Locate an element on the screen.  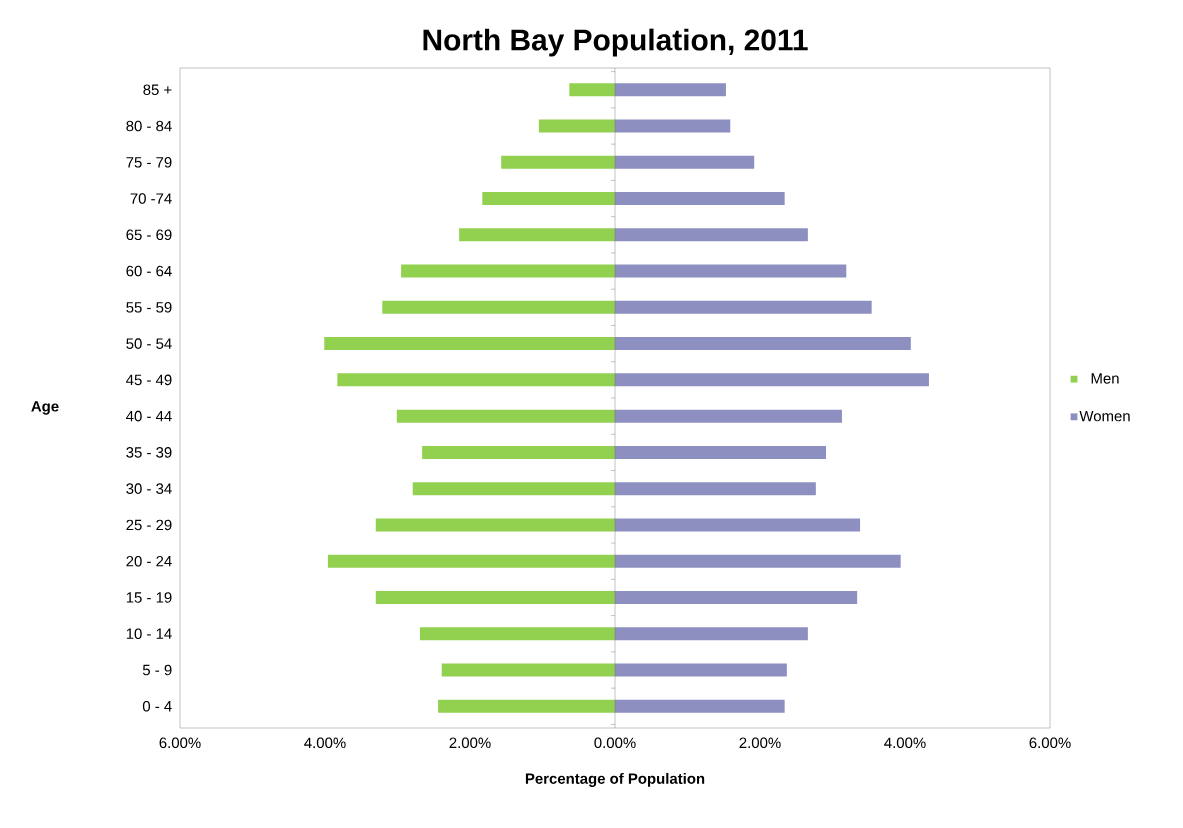
y-tick-label: 35 - 39 is located at coordinates (149, 452).